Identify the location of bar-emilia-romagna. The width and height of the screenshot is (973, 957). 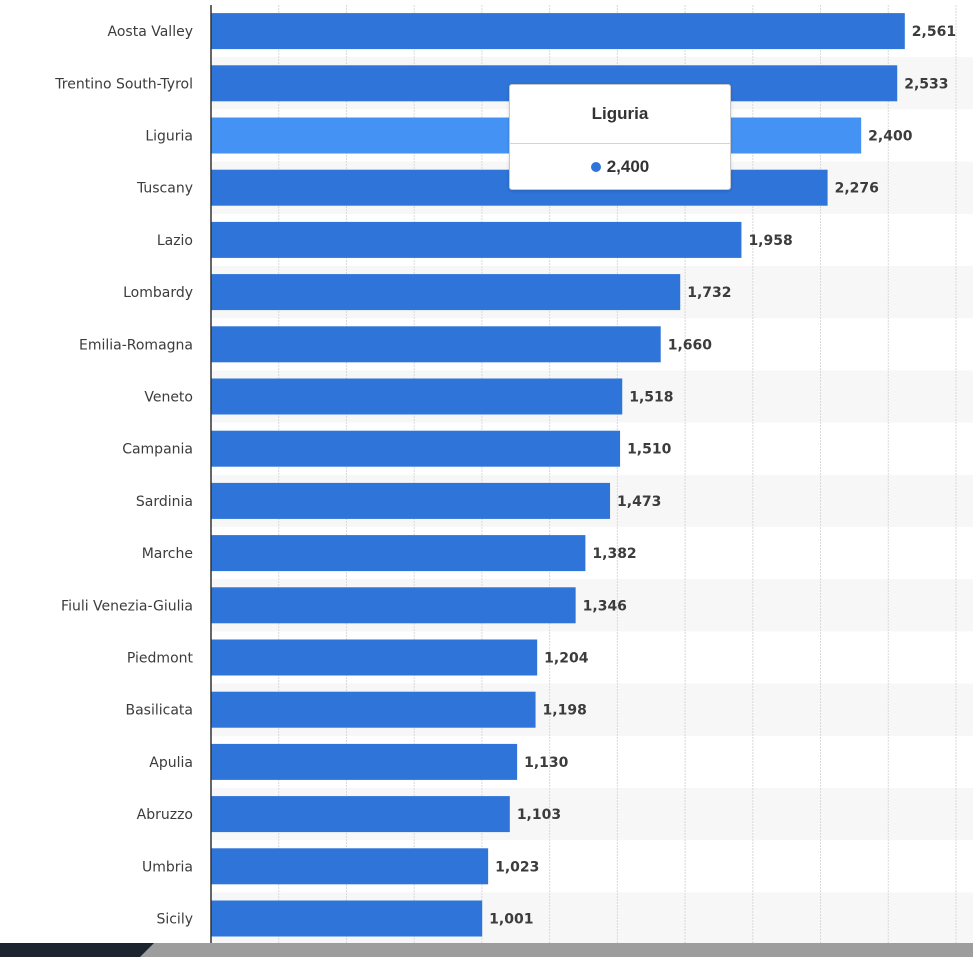
(436, 344).